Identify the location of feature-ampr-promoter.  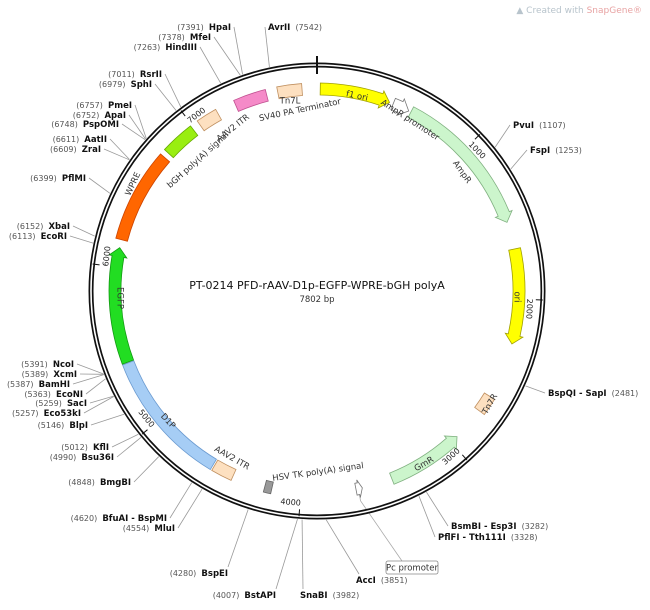
(400, 106).